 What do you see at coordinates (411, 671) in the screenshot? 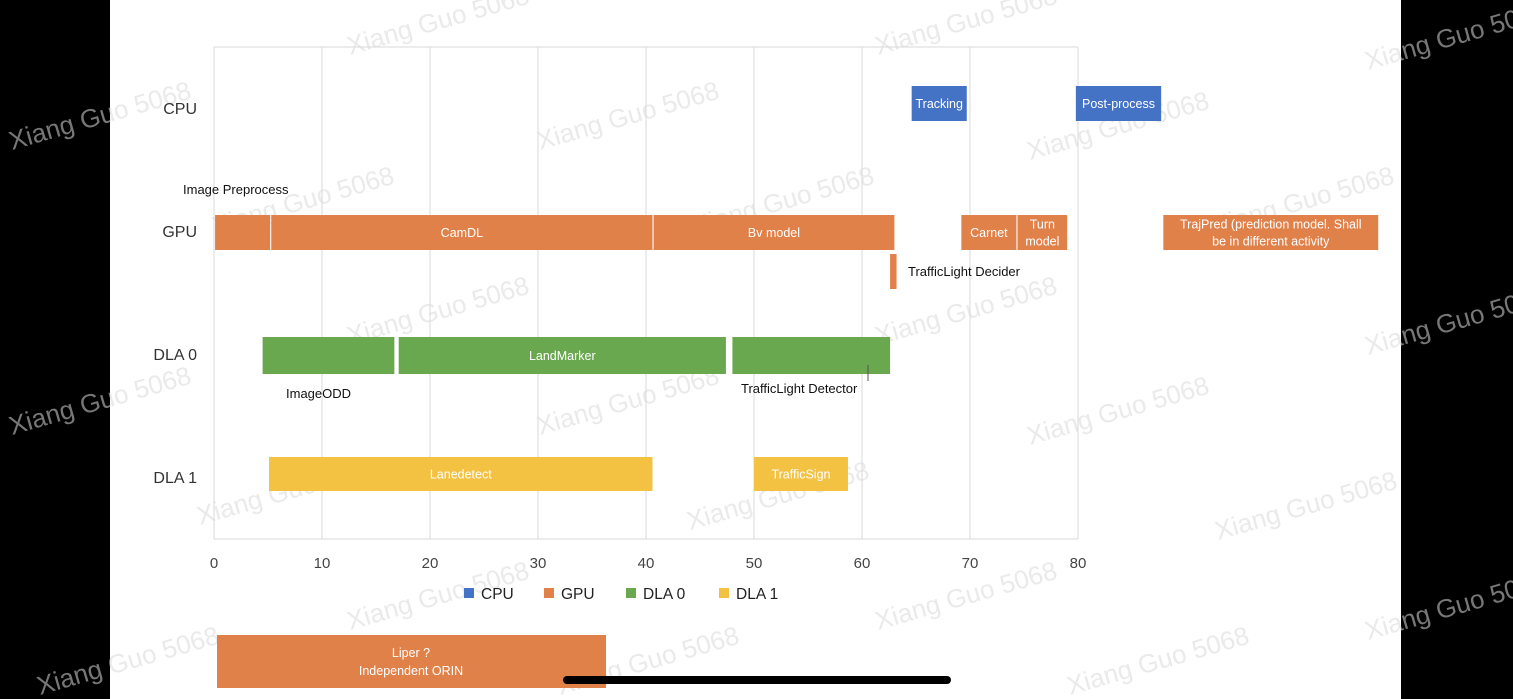
I see `liper-box-line-2: Independent ORIN` at bounding box center [411, 671].